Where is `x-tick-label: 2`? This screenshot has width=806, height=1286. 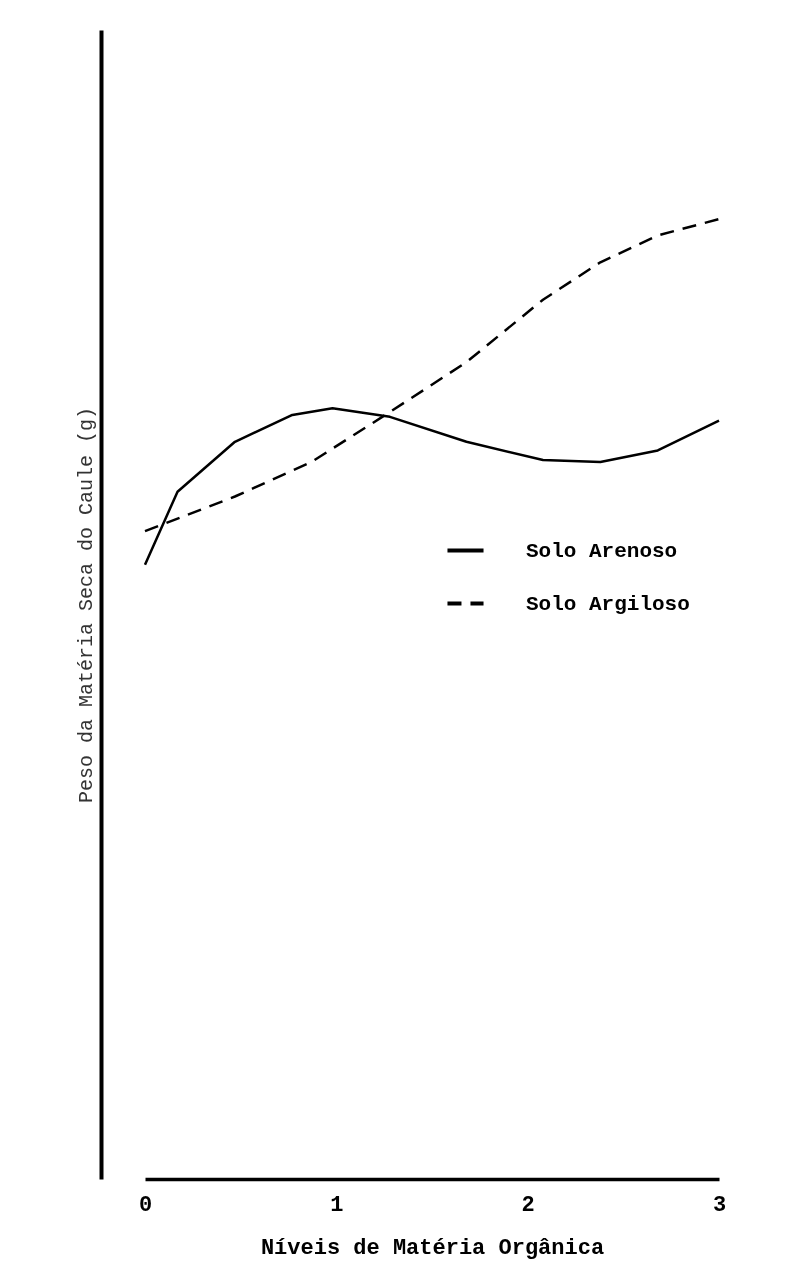 x-tick-label: 2 is located at coordinates (528, 1205).